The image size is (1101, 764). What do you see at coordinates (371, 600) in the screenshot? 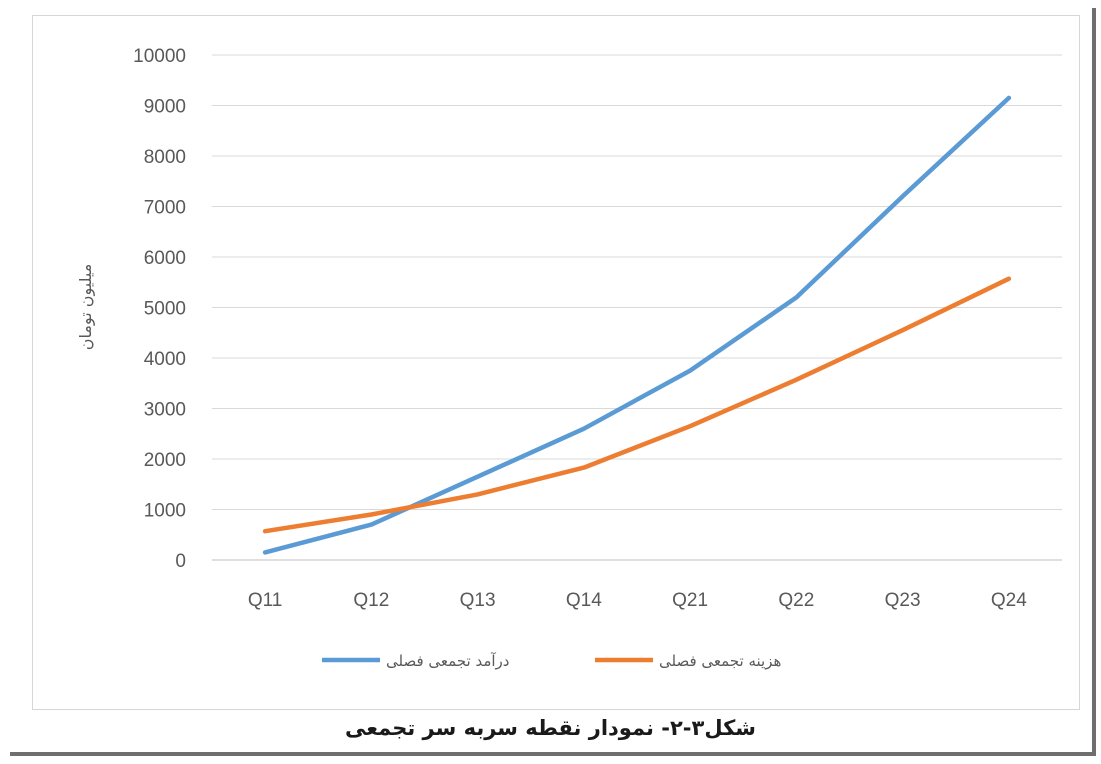
I see `x-tick-label: Q12` at bounding box center [371, 600].